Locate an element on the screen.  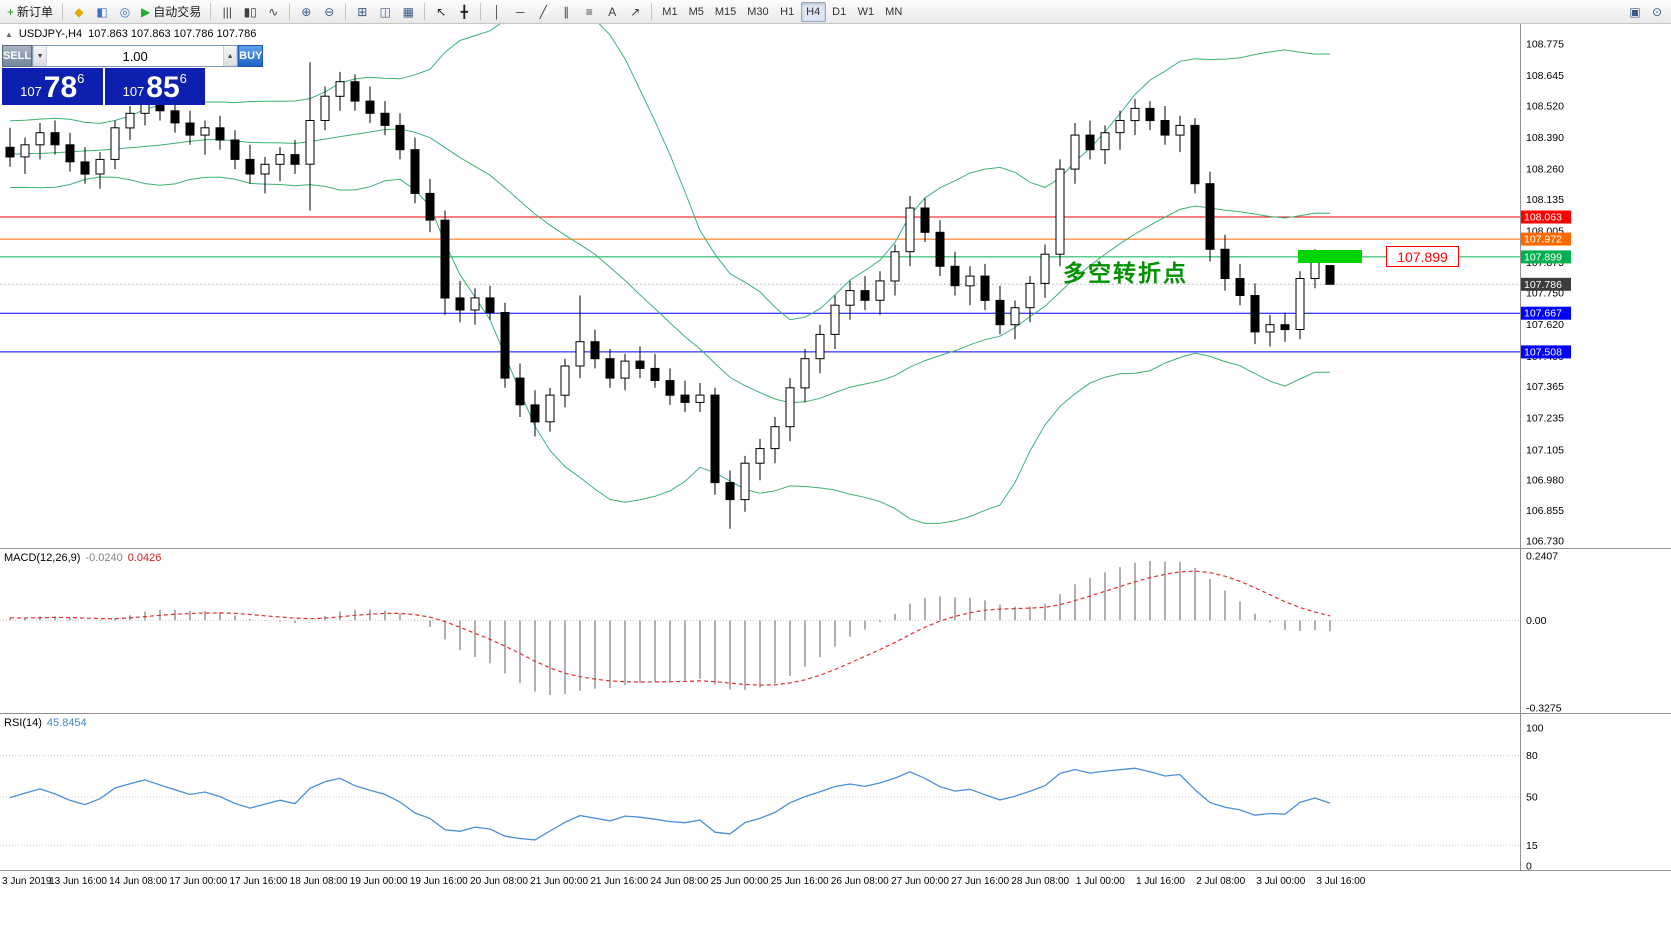
line-chart-icon: ∿ is located at coordinates (273, 12).